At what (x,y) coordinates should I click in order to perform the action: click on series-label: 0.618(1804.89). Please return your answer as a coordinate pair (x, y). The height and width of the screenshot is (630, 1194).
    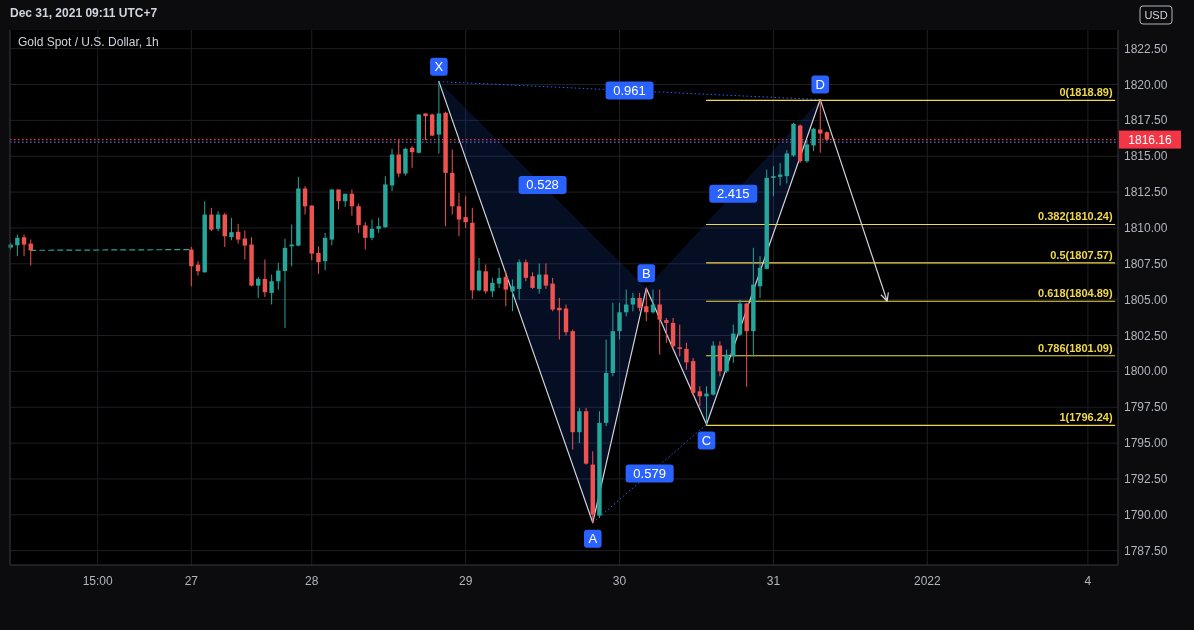
    Looking at the image, I should click on (1075, 293).